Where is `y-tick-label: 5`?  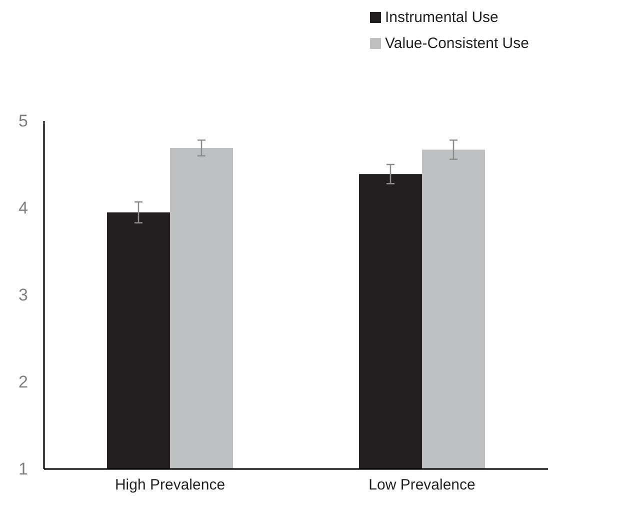 y-tick-label: 5 is located at coordinates (23, 120).